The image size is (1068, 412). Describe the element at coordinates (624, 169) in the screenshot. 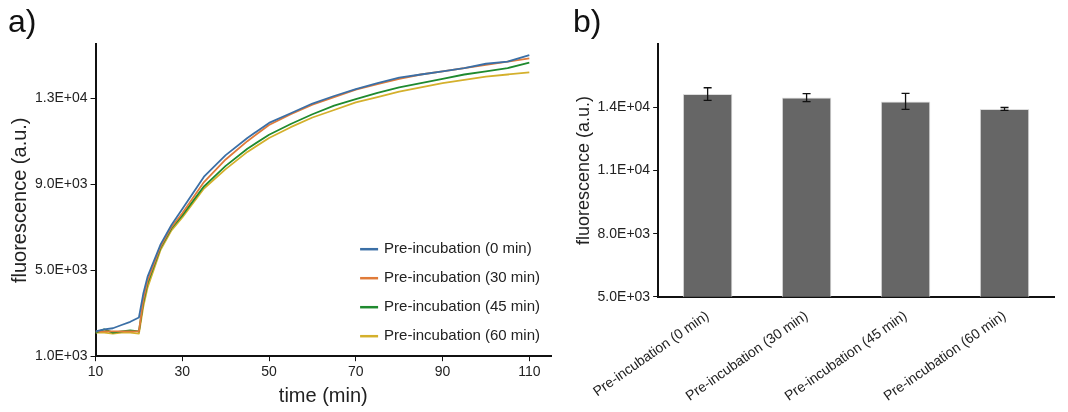

I see `y-tick-label: 1.1E+04` at that location.